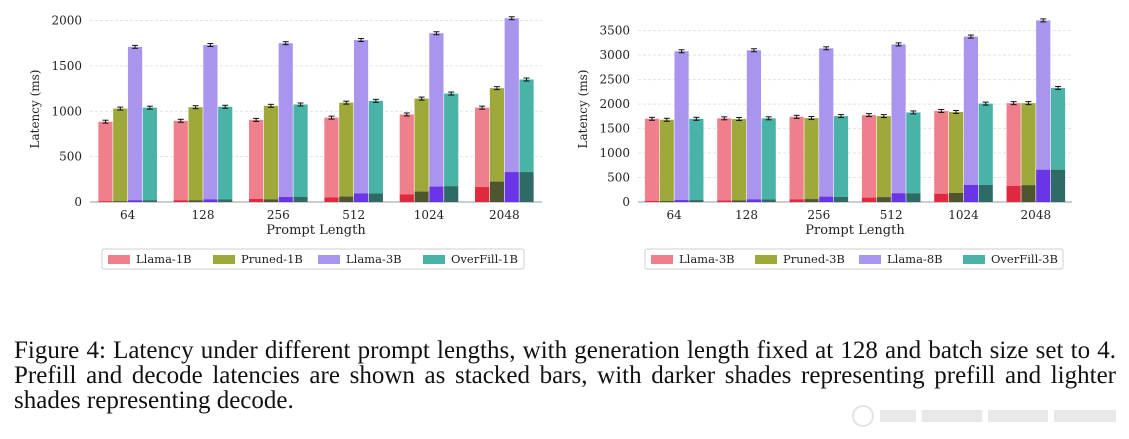 This screenshot has width=1129, height=439. Describe the element at coordinates (313, 259) in the screenshot. I see `legend-box` at that location.